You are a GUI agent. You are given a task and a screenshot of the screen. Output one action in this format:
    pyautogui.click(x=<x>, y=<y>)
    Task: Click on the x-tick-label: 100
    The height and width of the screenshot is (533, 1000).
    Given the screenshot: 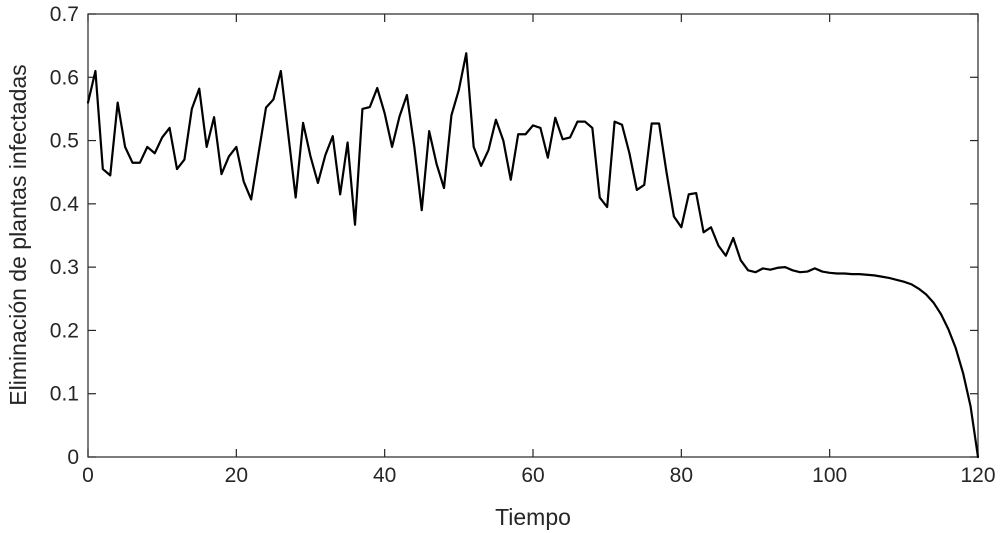 What is the action you would take?
    pyautogui.click(x=829, y=475)
    